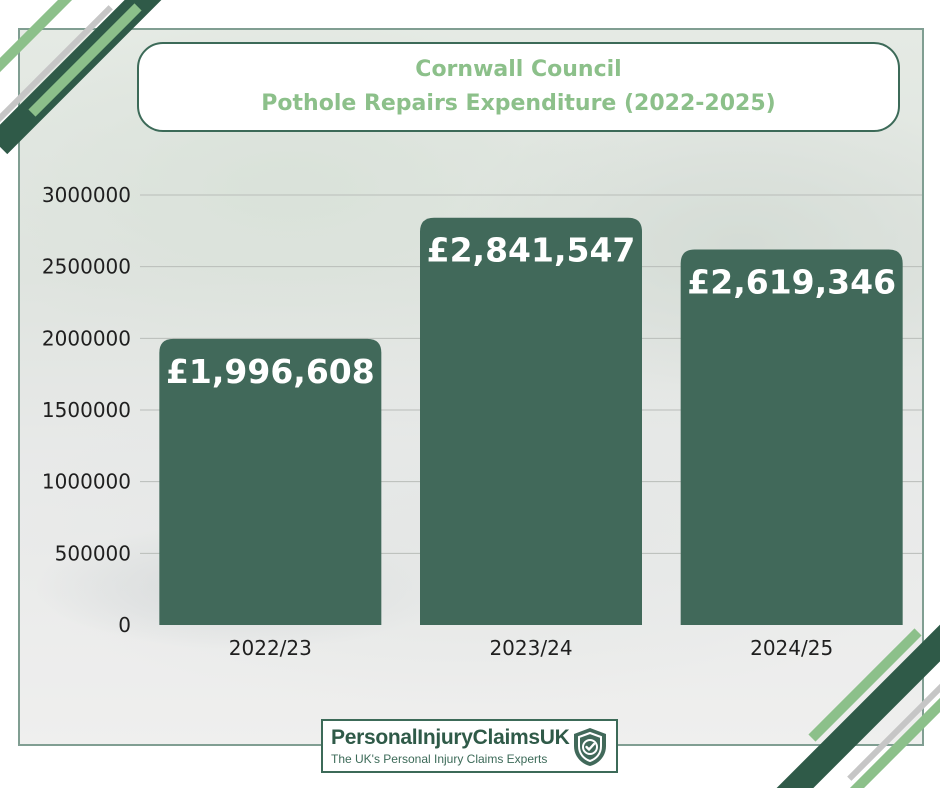 The width and height of the screenshot is (940, 788). I want to click on y-tick-label: 1000000, so click(86, 482).